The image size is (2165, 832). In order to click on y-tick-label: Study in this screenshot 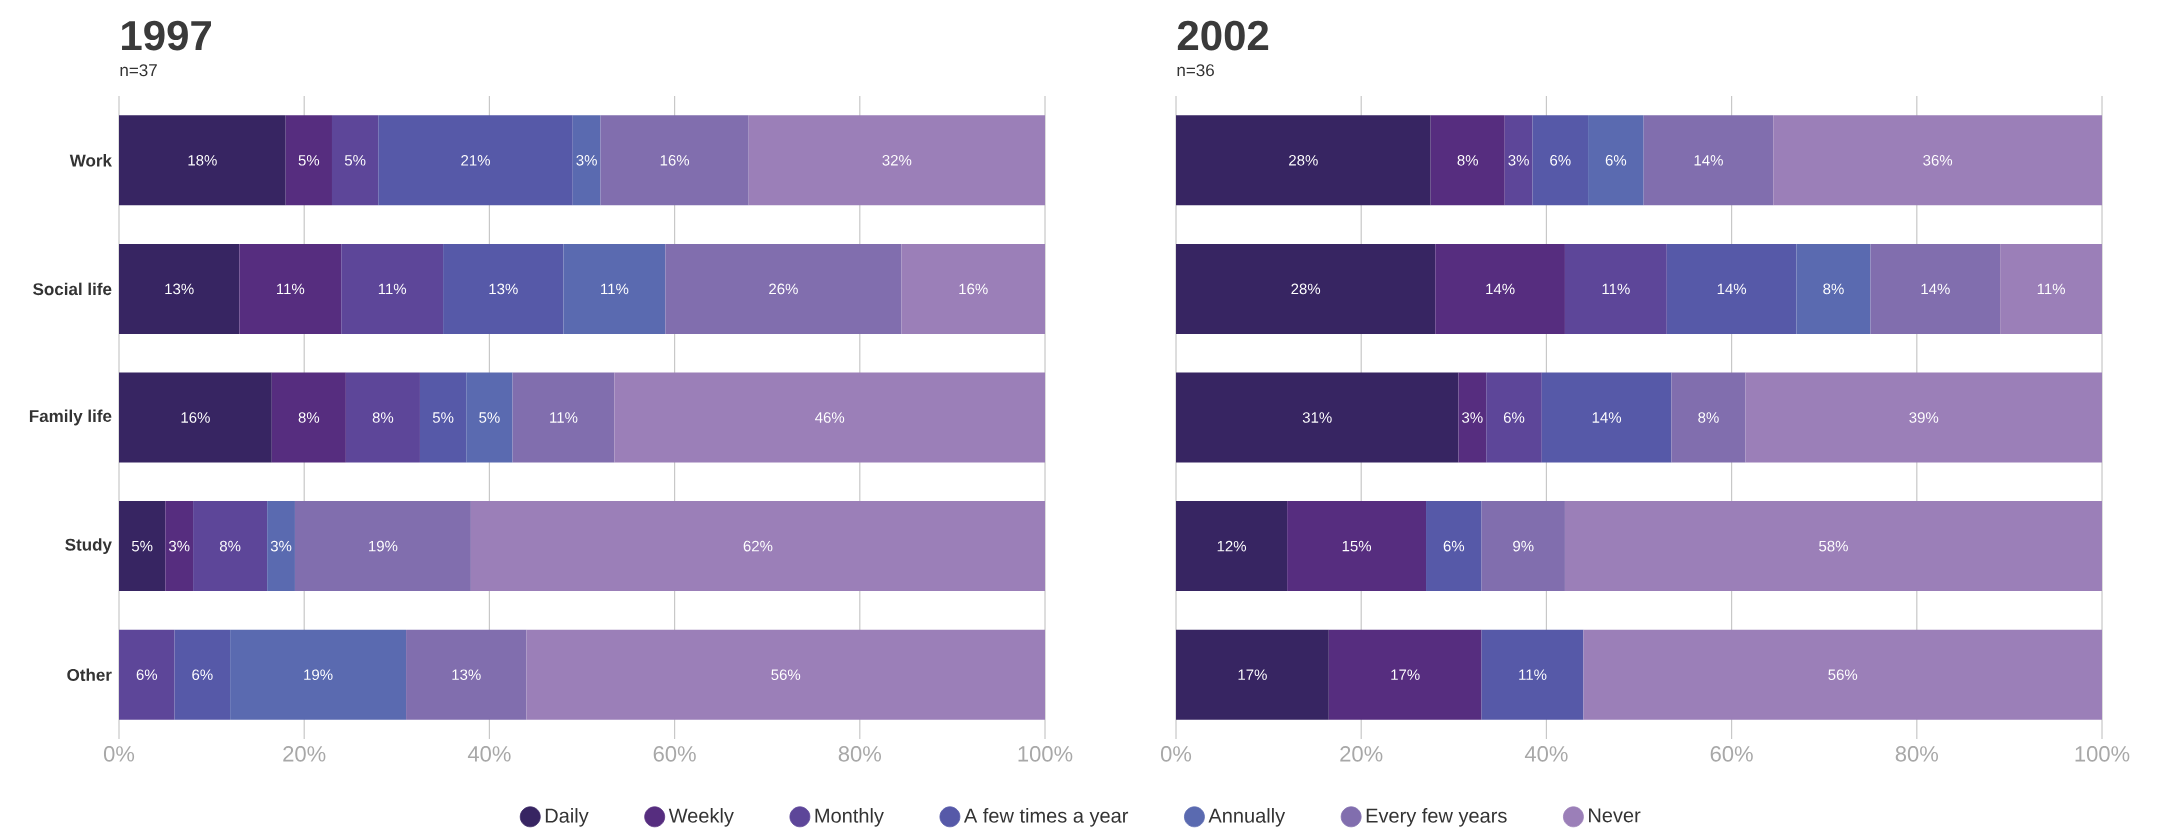, I will do `click(88, 546)`.